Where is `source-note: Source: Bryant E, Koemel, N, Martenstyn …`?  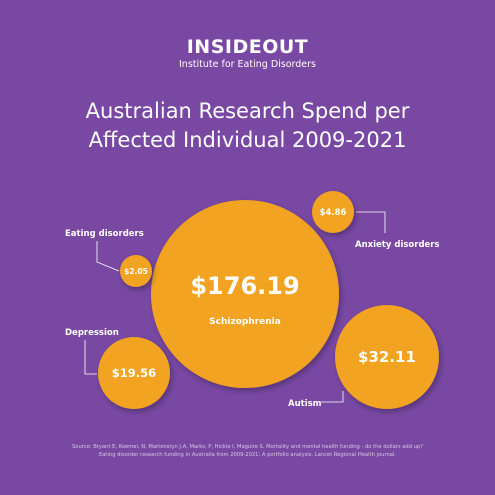 source-note: Source: Bryant E, Koemel, N, Martenstyn … is located at coordinates (247, 451).